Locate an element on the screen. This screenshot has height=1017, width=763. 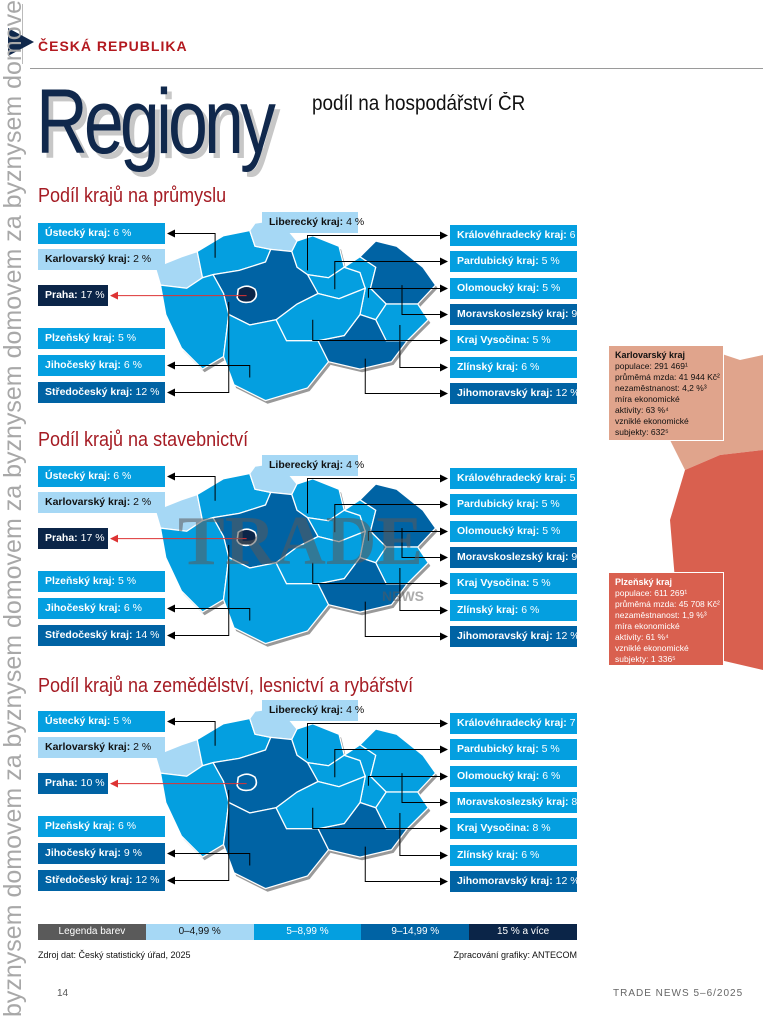
info-box-line: nezaměstnanost: 1,9 %³ is located at coordinates (661, 615).